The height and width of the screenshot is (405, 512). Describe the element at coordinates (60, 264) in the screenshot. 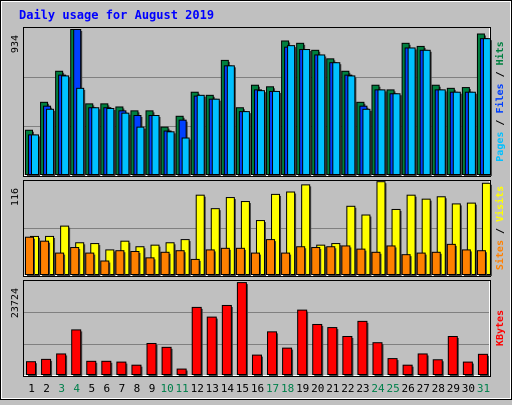

I see `bar-sites-day-3-face` at that location.